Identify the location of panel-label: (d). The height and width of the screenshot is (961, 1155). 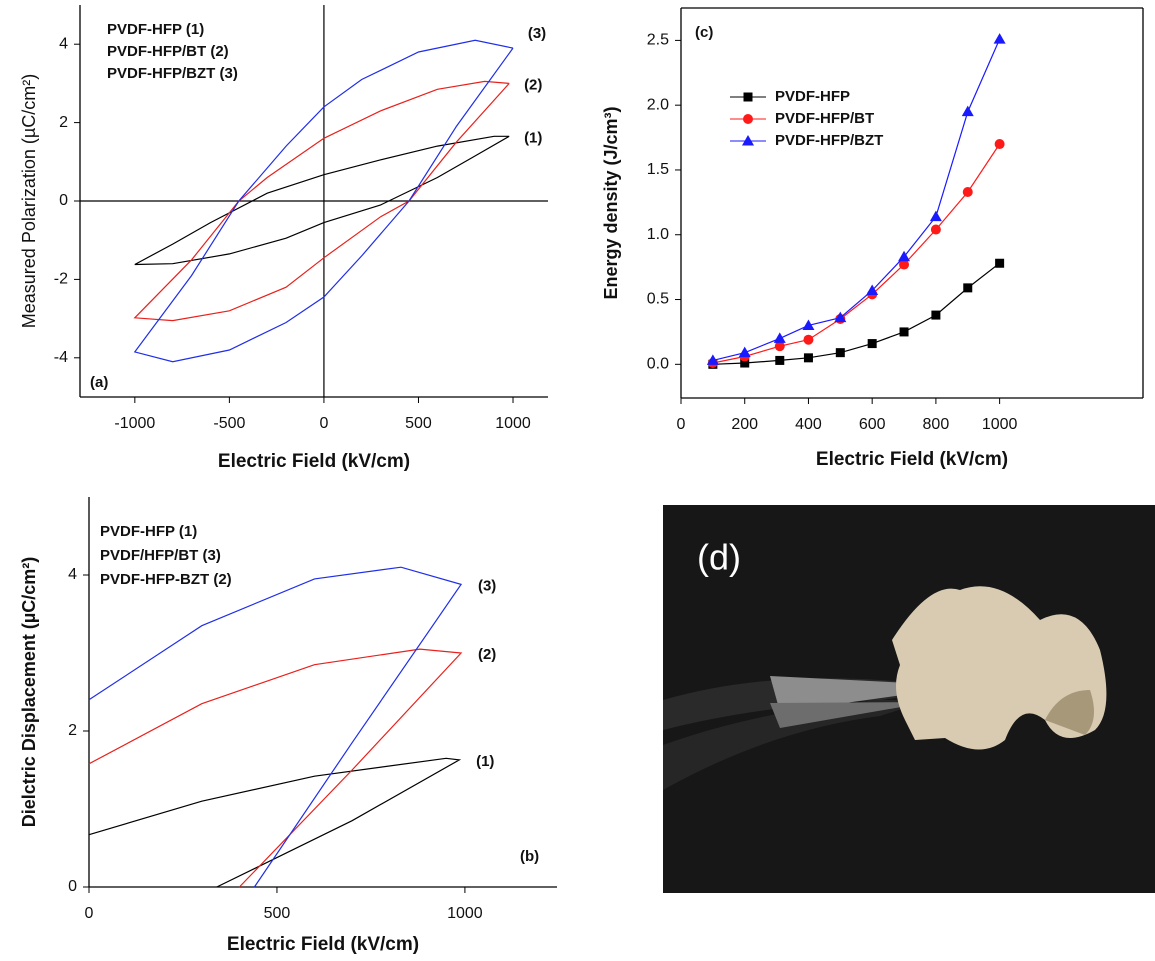
(719, 557).